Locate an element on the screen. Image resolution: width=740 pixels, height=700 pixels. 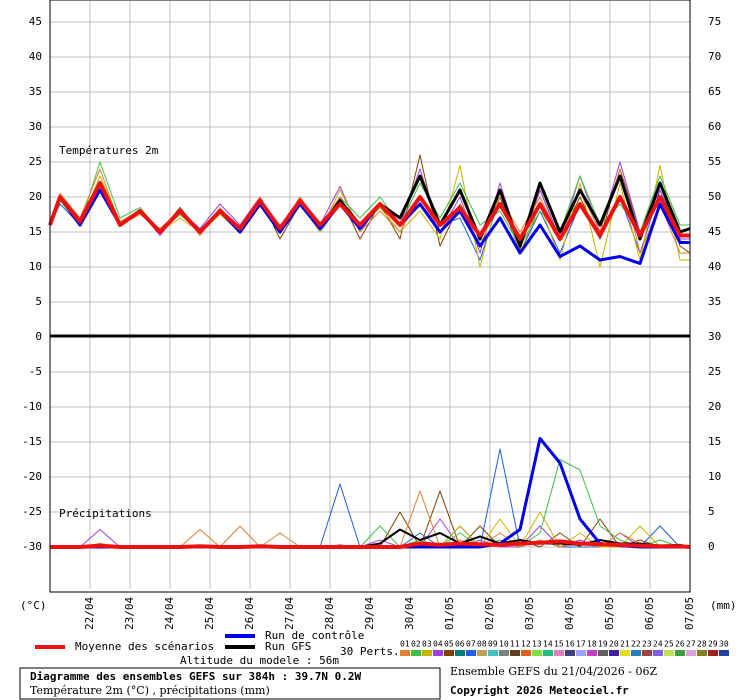
pert-label: 08 is located at coordinates (482, 644).